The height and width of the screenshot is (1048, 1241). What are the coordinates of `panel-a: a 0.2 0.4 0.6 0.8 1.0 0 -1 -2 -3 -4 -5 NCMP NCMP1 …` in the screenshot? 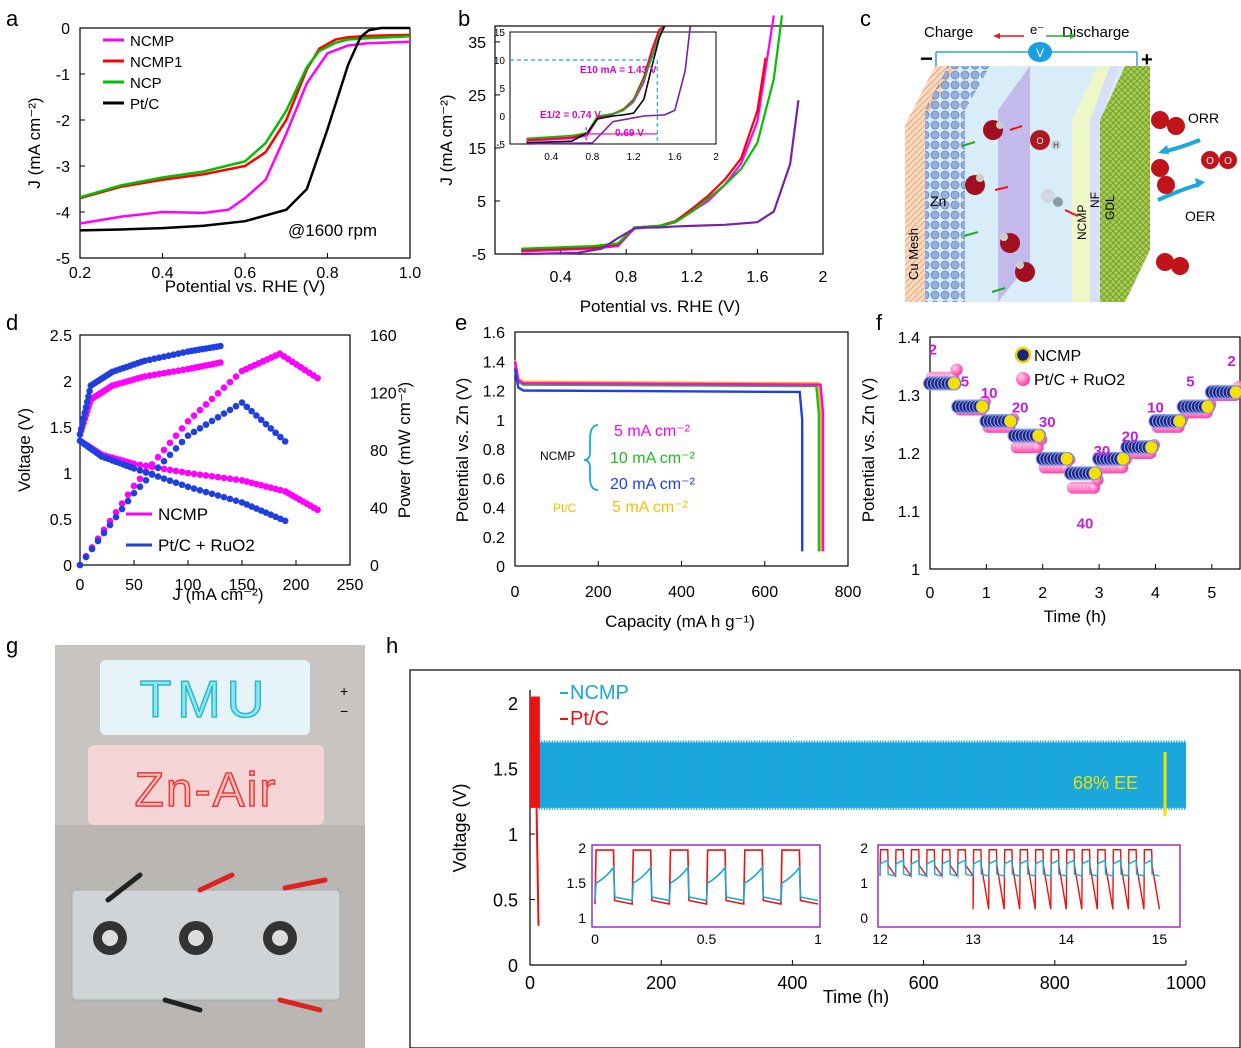 It's located at (213, 151).